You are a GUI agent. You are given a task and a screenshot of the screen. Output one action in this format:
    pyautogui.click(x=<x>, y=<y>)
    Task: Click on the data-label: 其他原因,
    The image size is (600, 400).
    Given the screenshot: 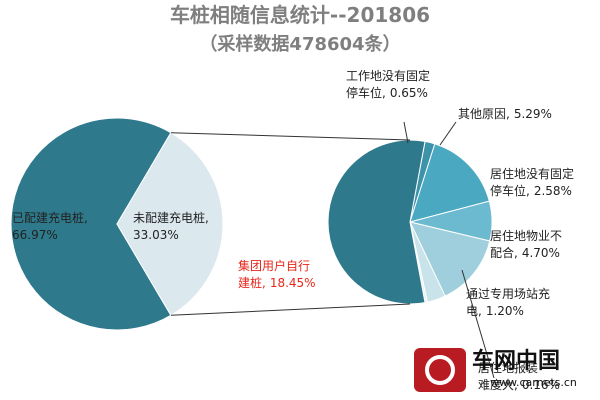 What is the action you would take?
    pyautogui.click(x=484, y=114)
    